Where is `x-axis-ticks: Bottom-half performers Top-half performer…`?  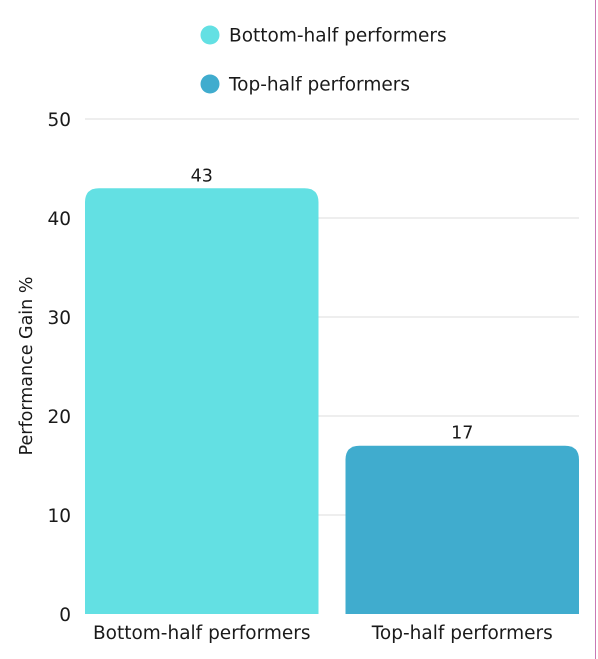 x-axis-ticks: Bottom-half performers Top-half performer… is located at coordinates (323, 633).